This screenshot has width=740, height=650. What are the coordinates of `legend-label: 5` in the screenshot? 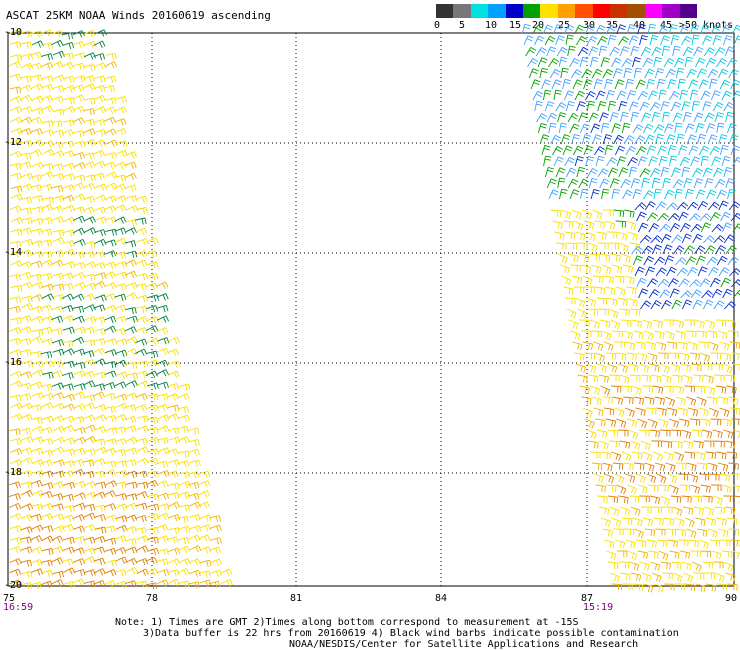 It's located at (462, 25).